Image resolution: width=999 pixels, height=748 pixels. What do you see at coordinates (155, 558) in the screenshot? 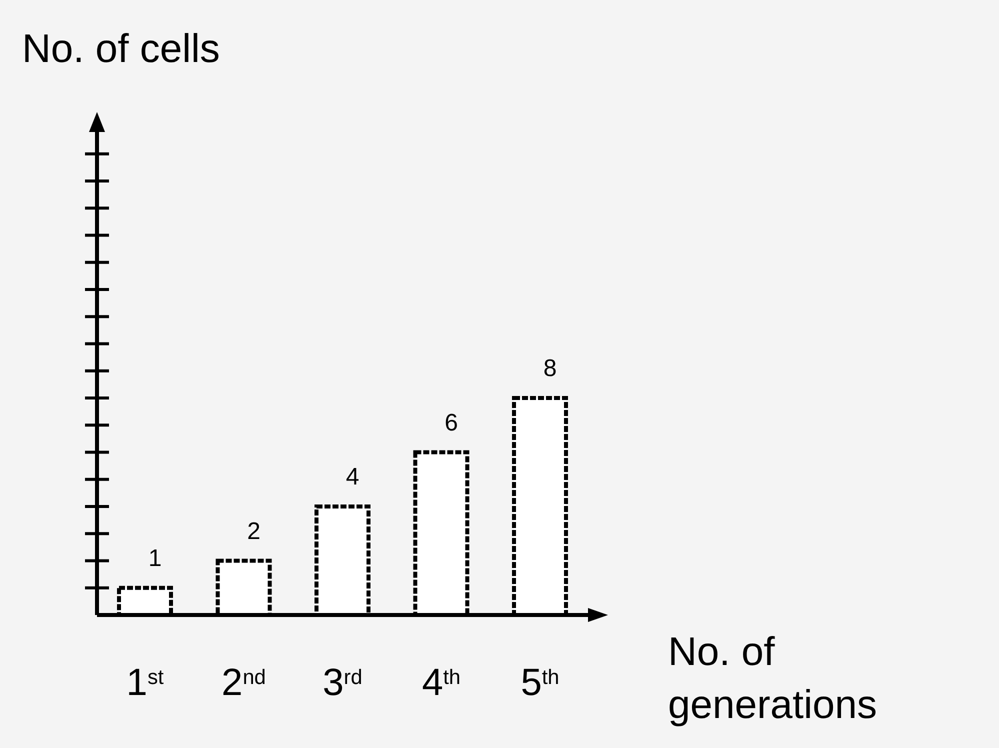
I see `data-label: 1` at bounding box center [155, 558].